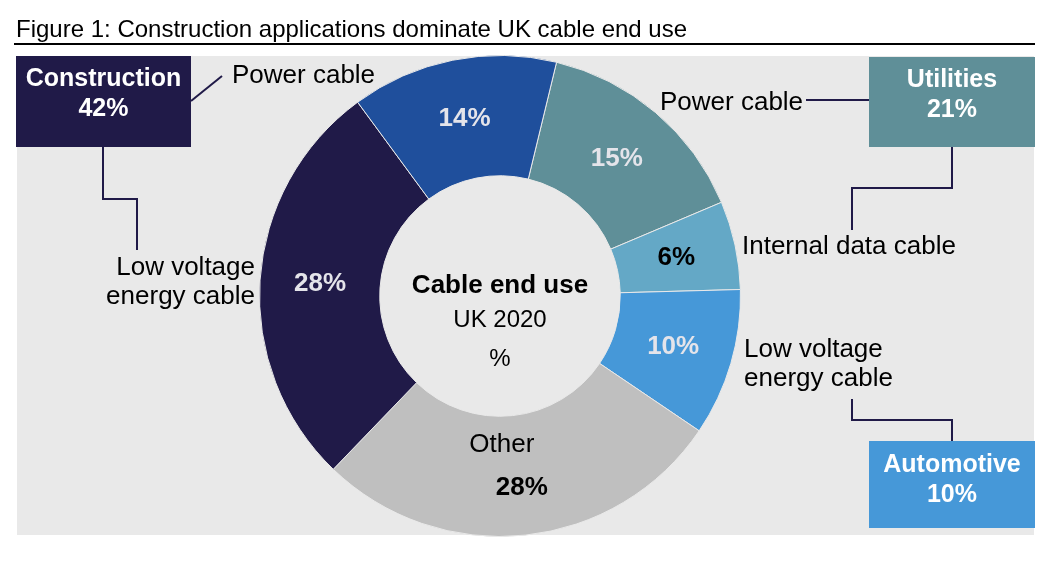 This screenshot has height=578, width=1052. What do you see at coordinates (502, 442) in the screenshot?
I see `slice-label: Other` at bounding box center [502, 442].